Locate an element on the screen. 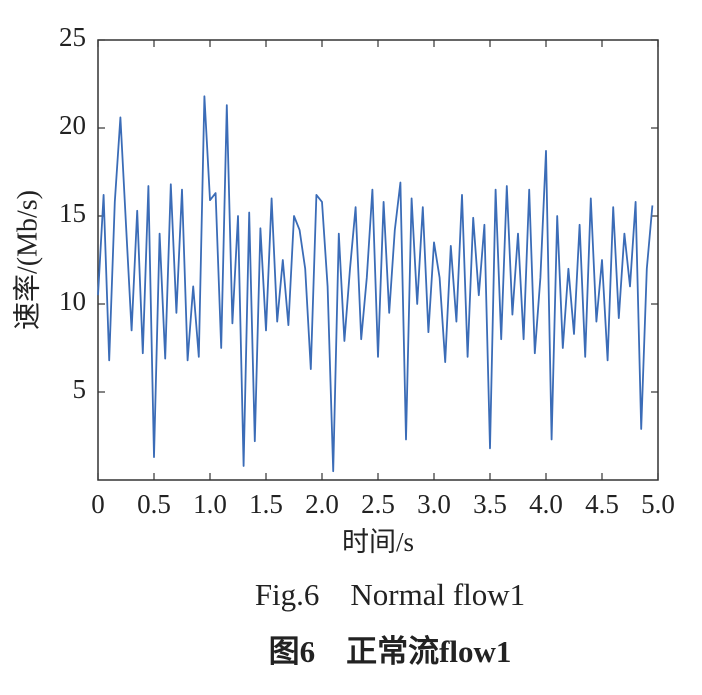 This screenshot has width=702, height=695. y-tick-label: 20 is located at coordinates (72, 125).